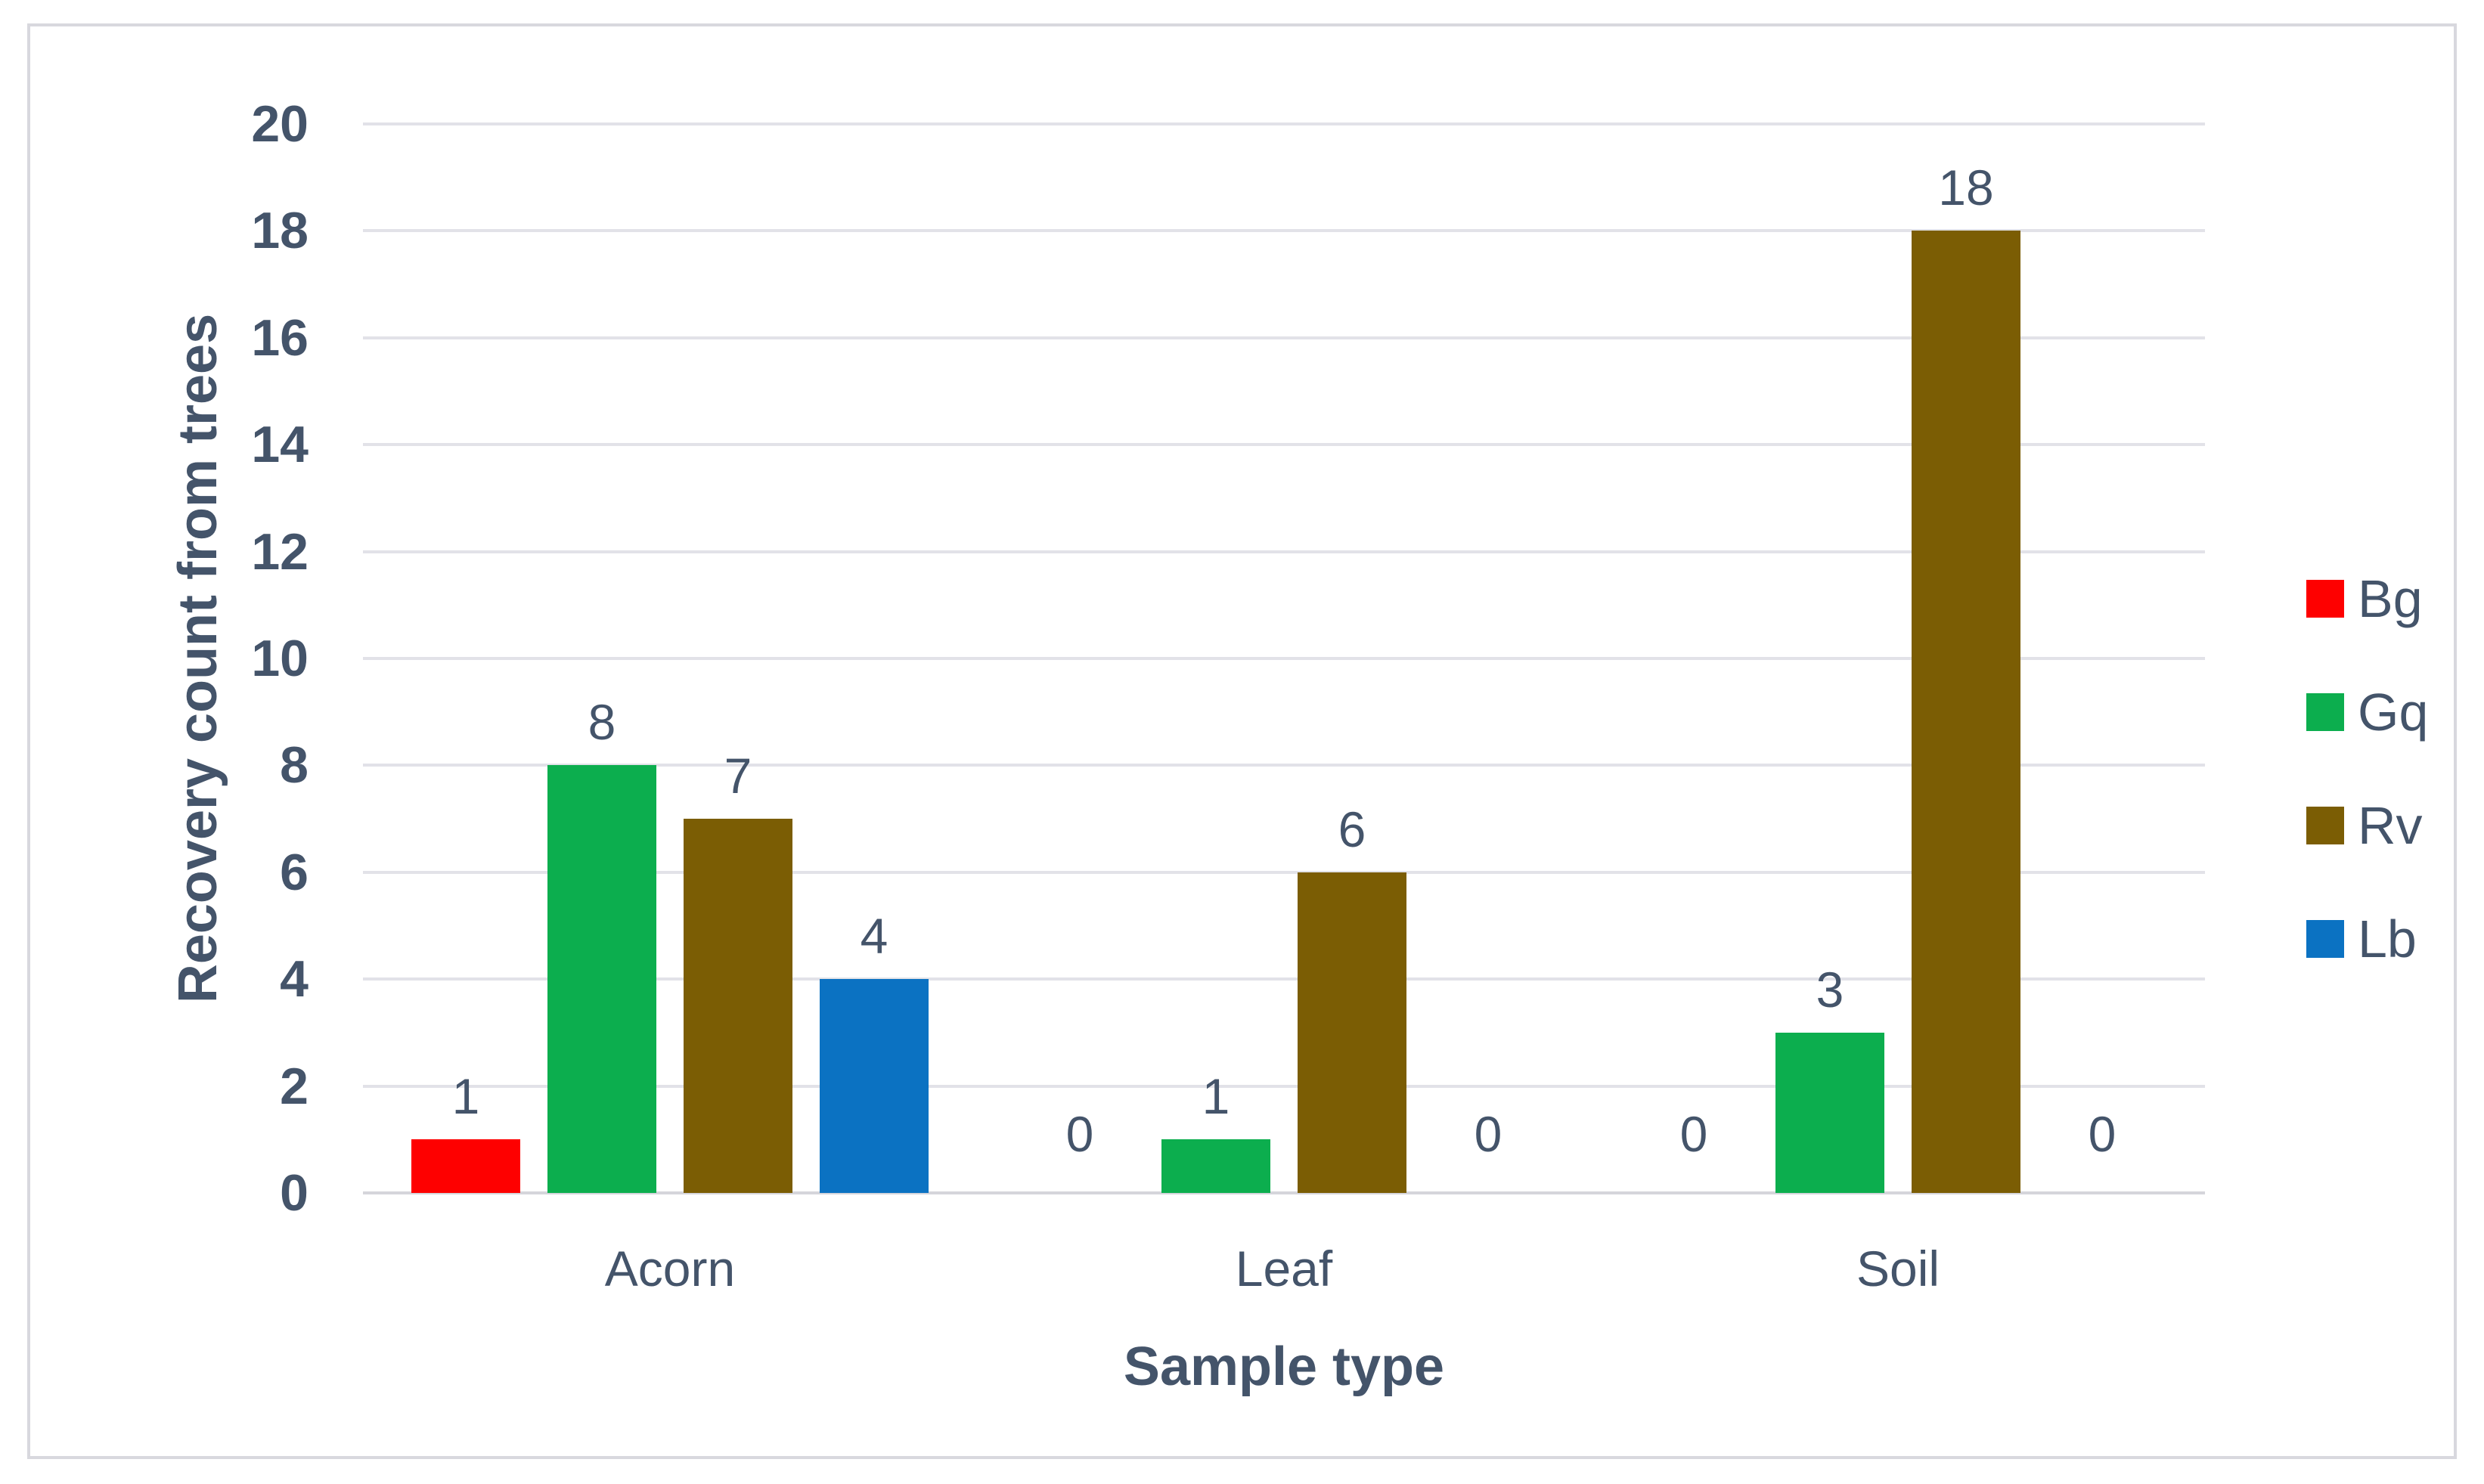 This screenshot has width=2484, height=1484. Describe the element at coordinates (874, 936) in the screenshot. I see `data-label-lb-acorn: 4` at that location.